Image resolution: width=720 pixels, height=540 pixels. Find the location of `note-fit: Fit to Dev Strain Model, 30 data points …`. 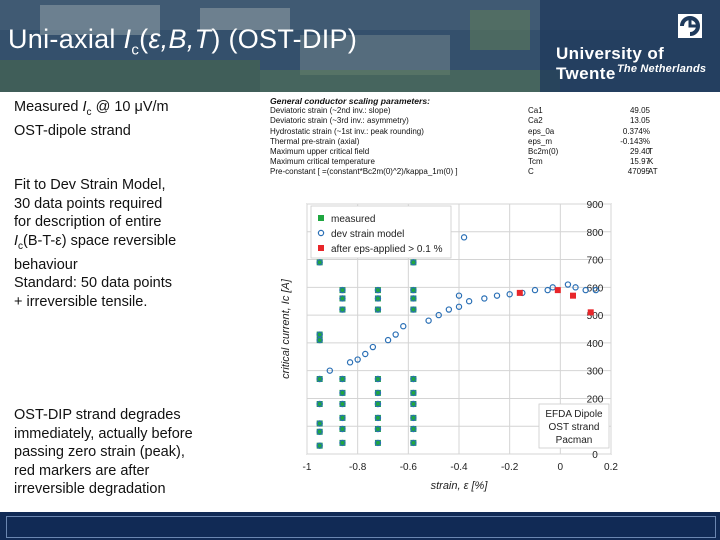

note-fit: Fit to Dev Strain Model, 30 data points … is located at coordinates (95, 243).